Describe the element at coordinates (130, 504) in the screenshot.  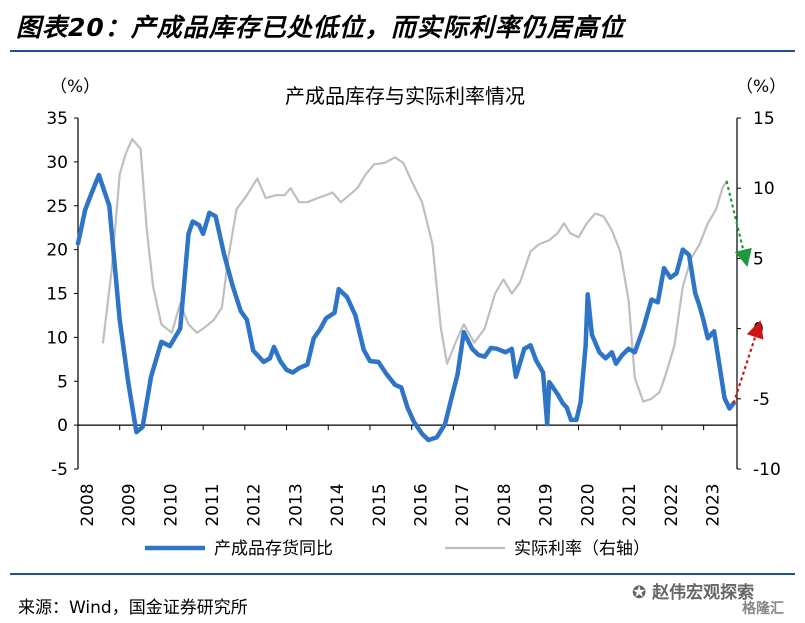
I see `x-tick-label: 2009` at that location.